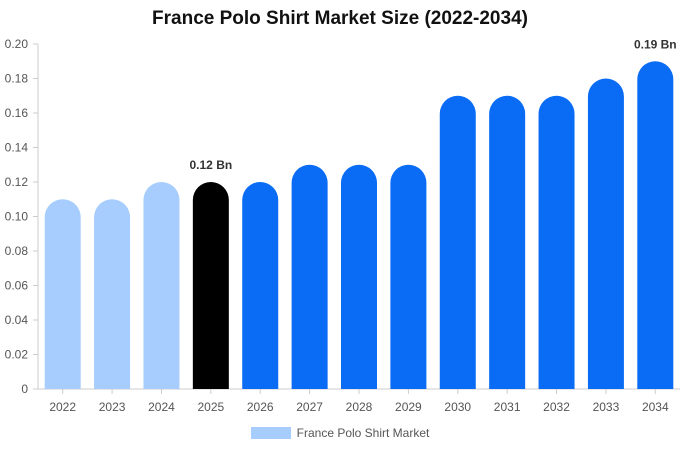 This screenshot has width=680, height=450. I want to click on x-tick-label-2023: 2023, so click(112, 407).